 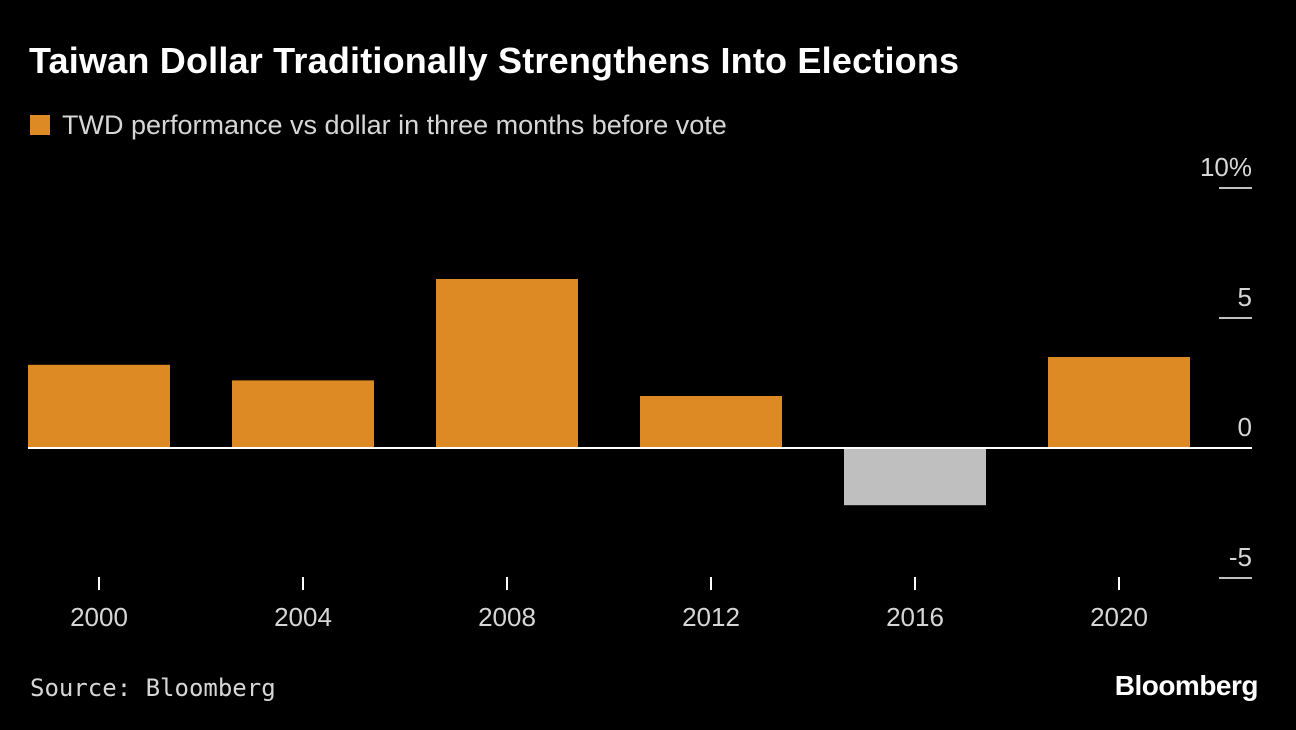 What do you see at coordinates (711, 617) in the screenshot?
I see `x-tick-label: 2012` at bounding box center [711, 617].